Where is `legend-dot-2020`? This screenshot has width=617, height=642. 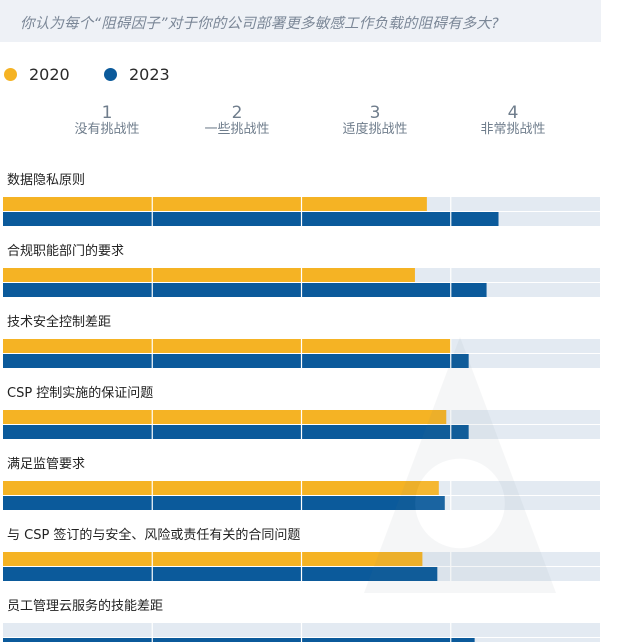
legend-dot-2020 is located at coordinates (10, 74).